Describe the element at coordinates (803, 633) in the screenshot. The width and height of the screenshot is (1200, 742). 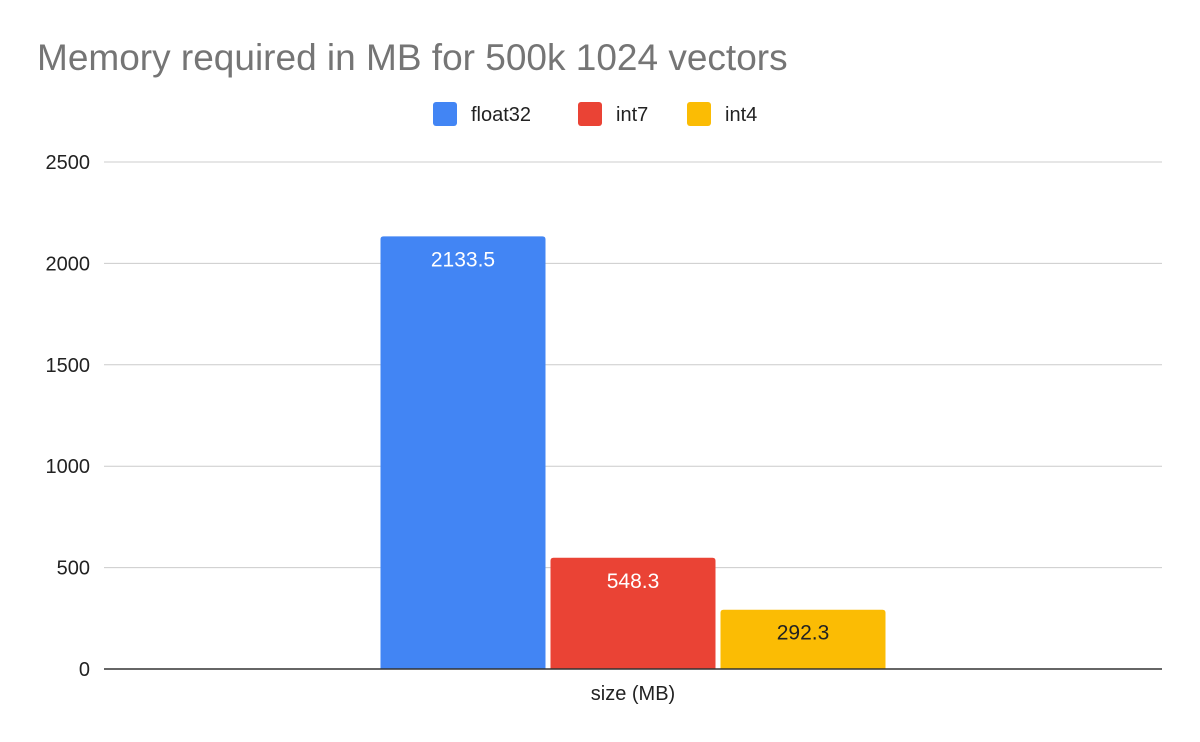
I see `data-label-int4: 292.3` at that location.